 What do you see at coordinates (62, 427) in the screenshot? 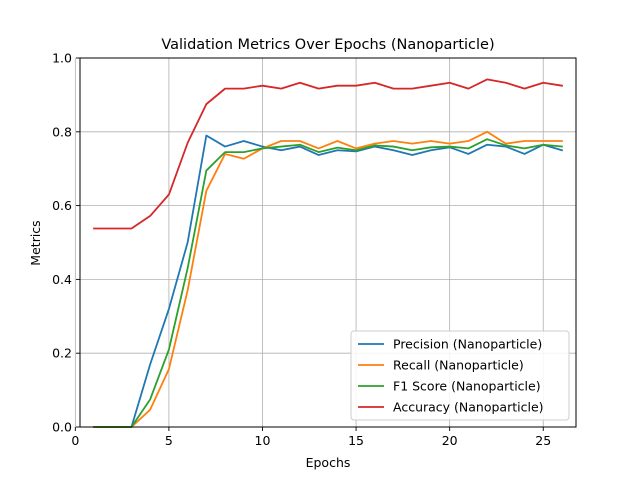
I see `y-tick-label: 0.0` at bounding box center [62, 427].